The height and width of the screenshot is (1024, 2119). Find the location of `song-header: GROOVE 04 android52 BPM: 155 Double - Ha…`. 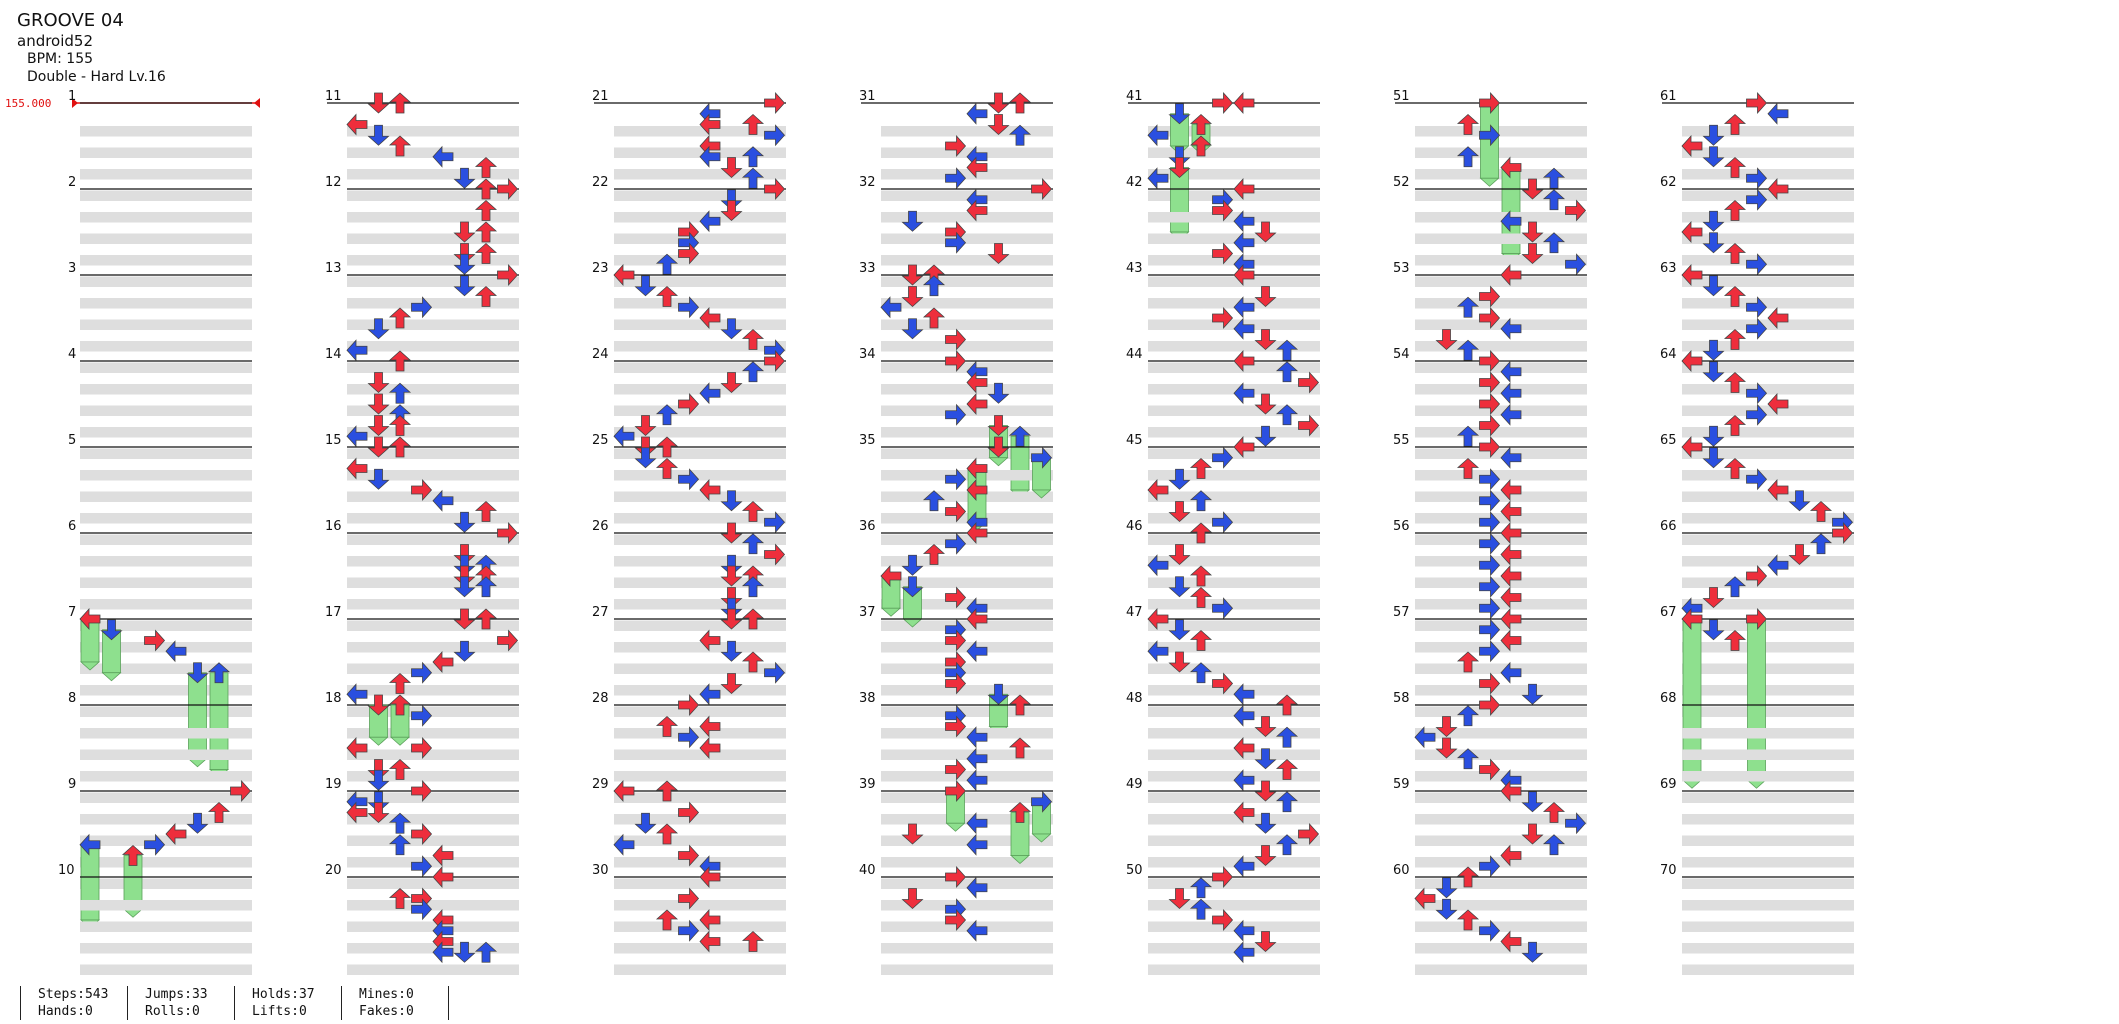

song-header: GROOVE 04 android52 BPM: 155 Double - Ha… is located at coordinates (91, 48).